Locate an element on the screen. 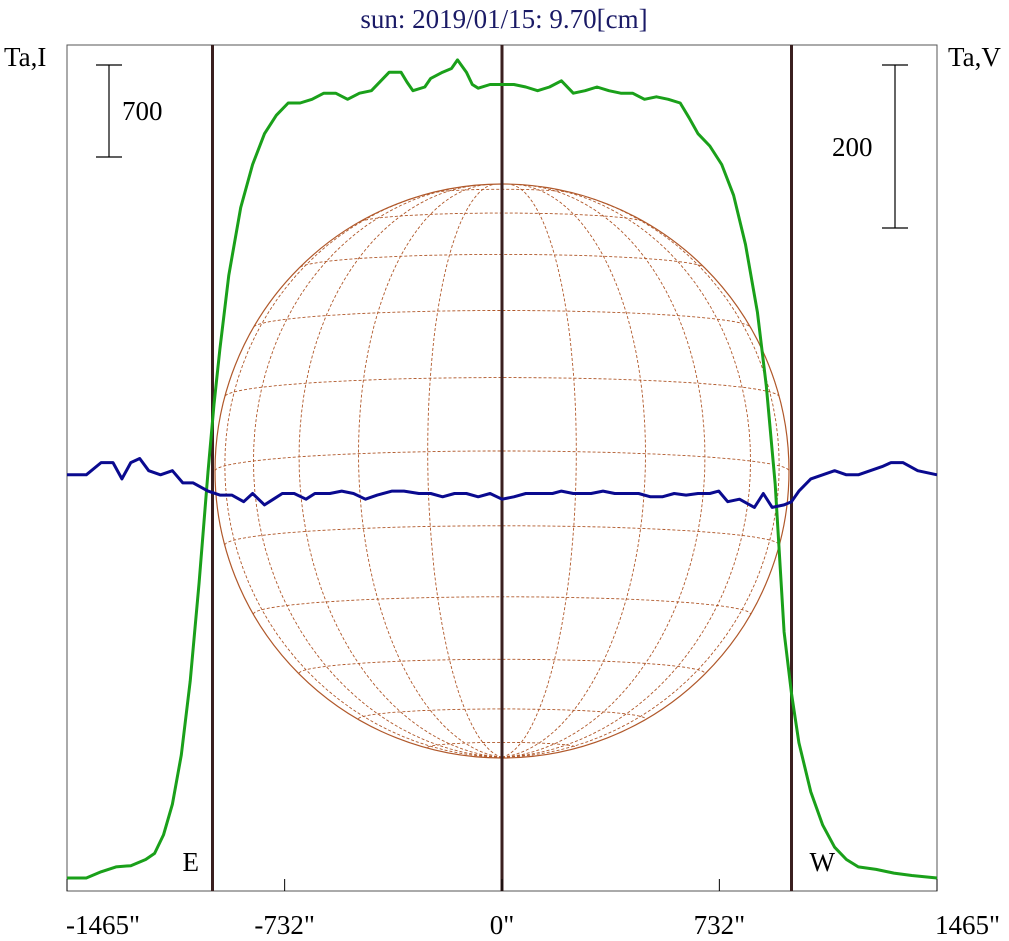 Image resolution: width=1009 pixels, height=941 pixels. chart-title: sun: 2019/01/15: 9.70[cm] is located at coordinates (503, 19).